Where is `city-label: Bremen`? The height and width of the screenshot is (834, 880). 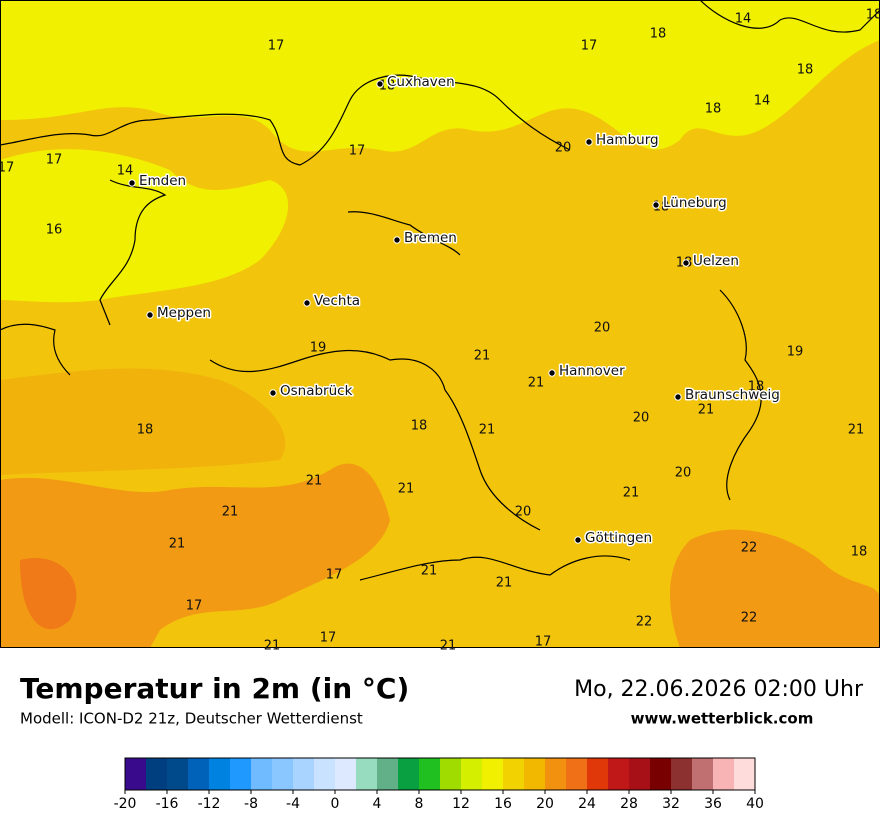 city-label: Bremen is located at coordinates (430, 238).